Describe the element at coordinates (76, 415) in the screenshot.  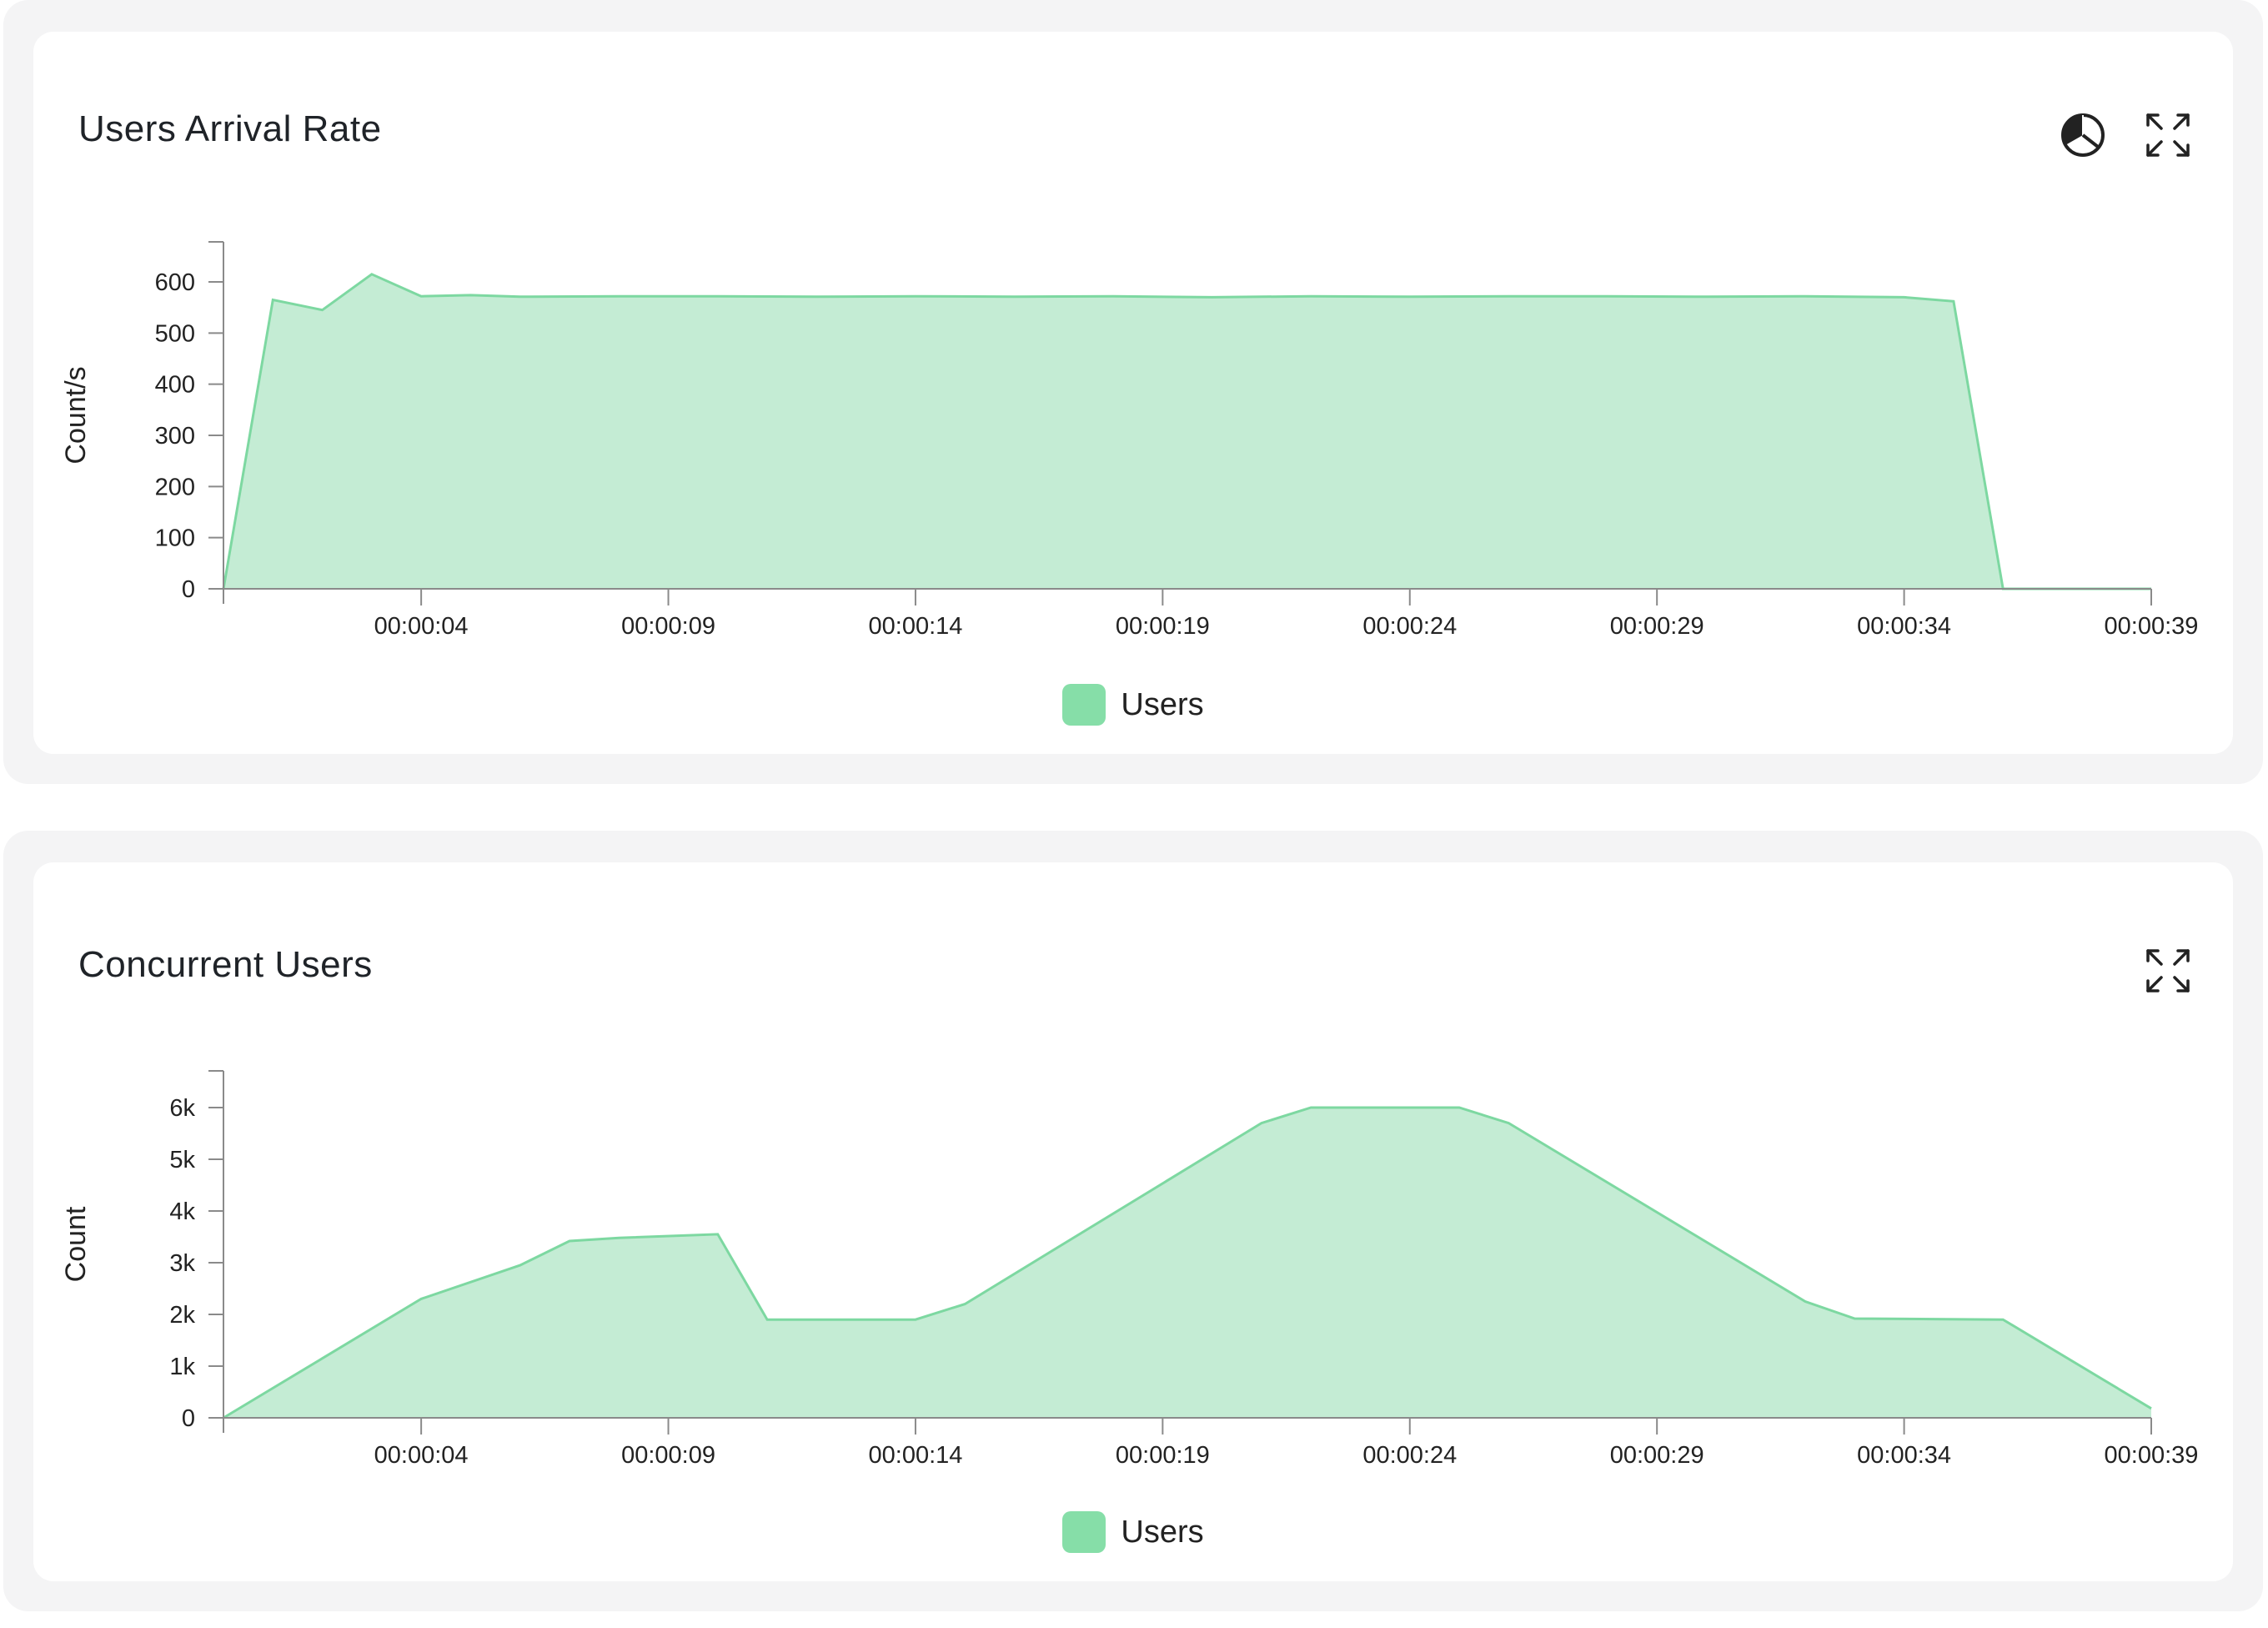
I see `y-axis-title: Count/s` at that location.